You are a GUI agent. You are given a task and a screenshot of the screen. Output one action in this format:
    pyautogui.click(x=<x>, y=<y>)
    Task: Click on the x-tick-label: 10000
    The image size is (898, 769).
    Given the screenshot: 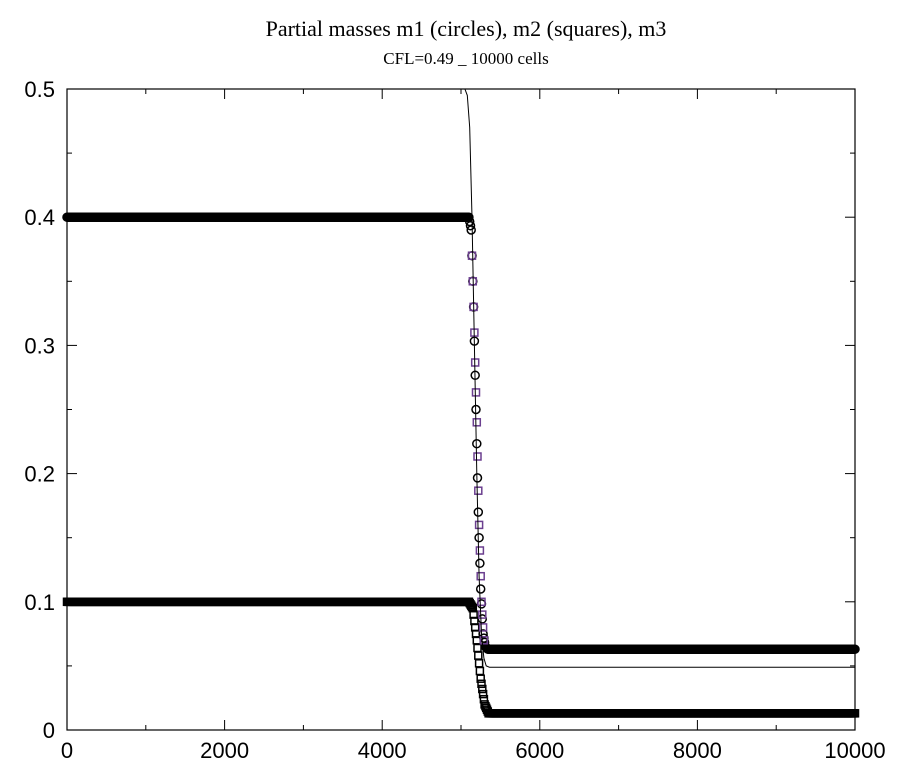 What is the action you would take?
    pyautogui.click(x=854, y=750)
    